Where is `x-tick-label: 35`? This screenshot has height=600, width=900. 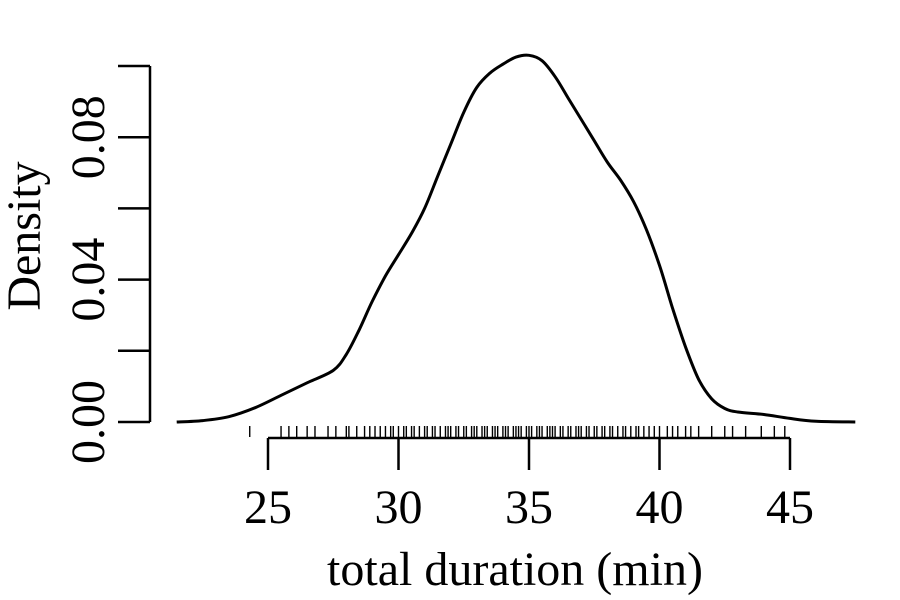 x-tick-label: 35 is located at coordinates (529, 507).